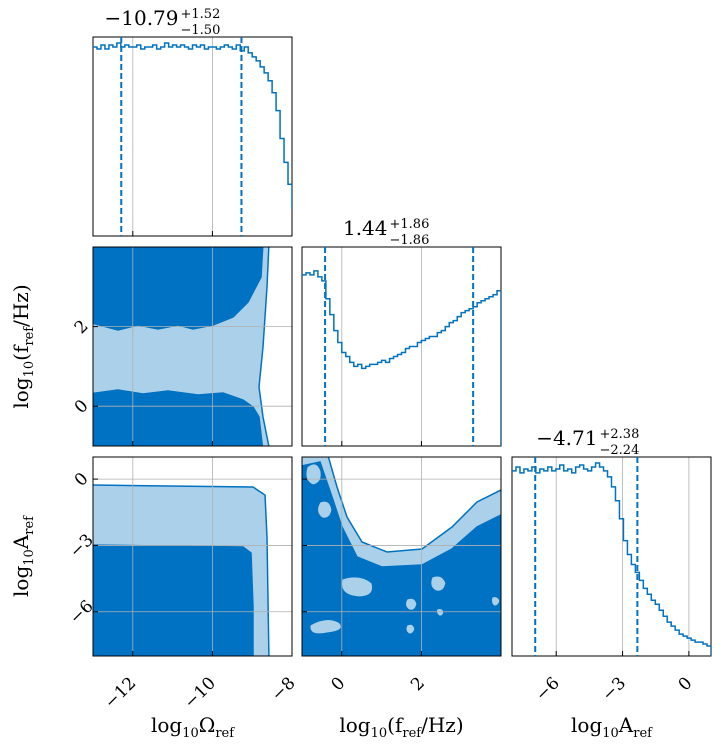 This screenshot has height=750, width=723. Describe the element at coordinates (178, 289) in the screenshot. I see `contour-inner-upper` at that location.